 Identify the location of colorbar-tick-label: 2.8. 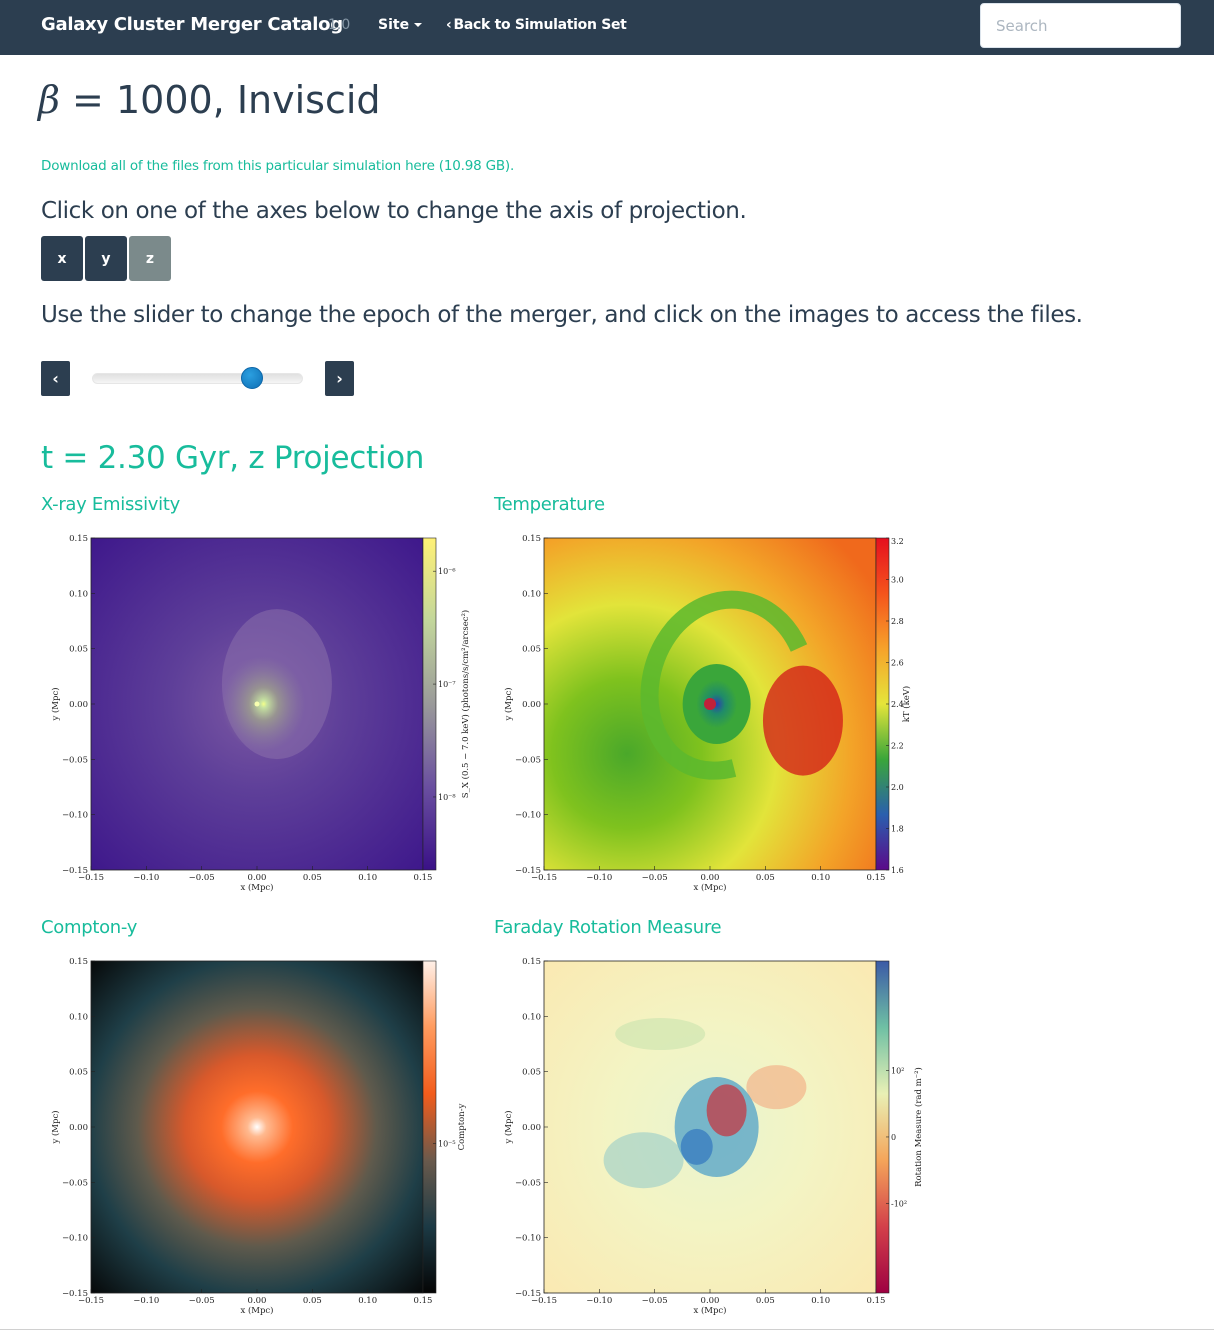
(897, 621).